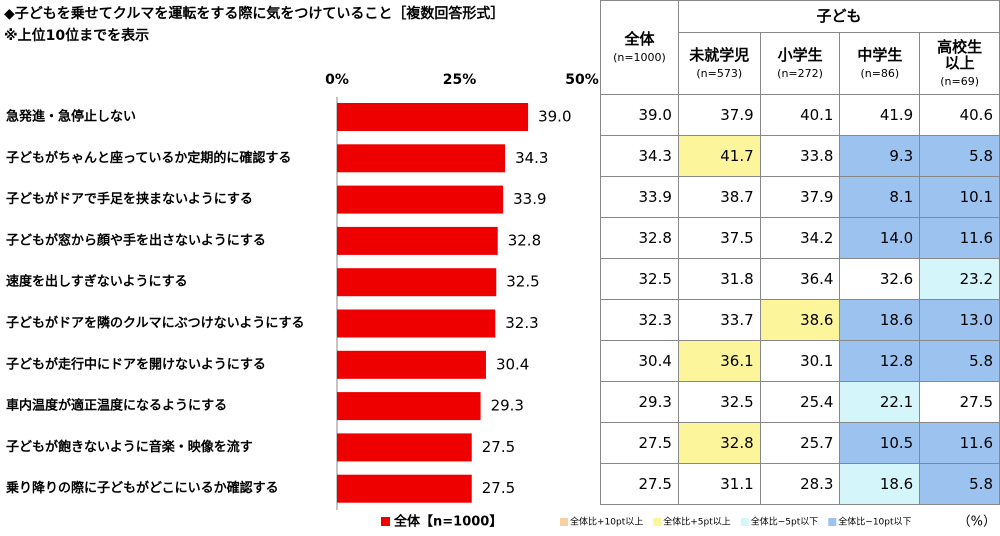  What do you see at coordinates (800, 73) in the screenshot?
I see `column-n: (n=272)` at bounding box center [800, 73].